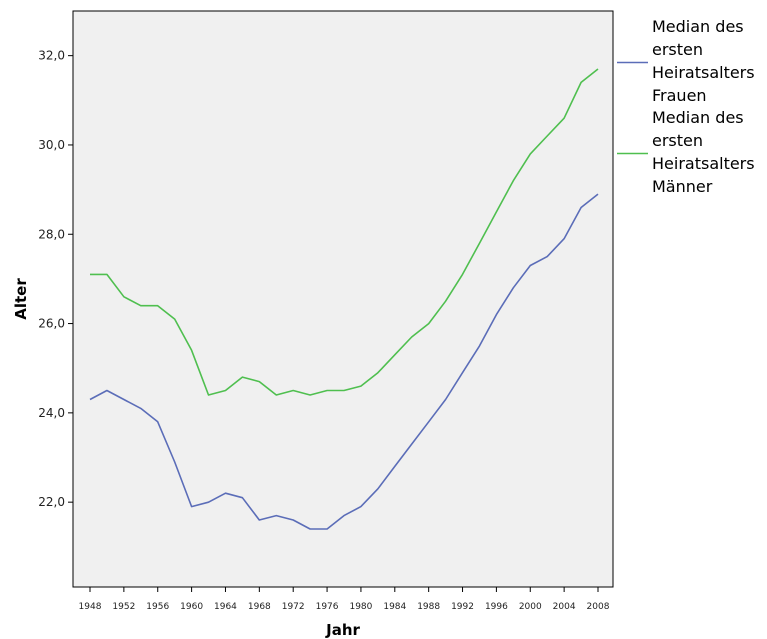 The width and height of the screenshot is (767, 639). I want to click on y-axis-title: Alter, so click(21, 299).